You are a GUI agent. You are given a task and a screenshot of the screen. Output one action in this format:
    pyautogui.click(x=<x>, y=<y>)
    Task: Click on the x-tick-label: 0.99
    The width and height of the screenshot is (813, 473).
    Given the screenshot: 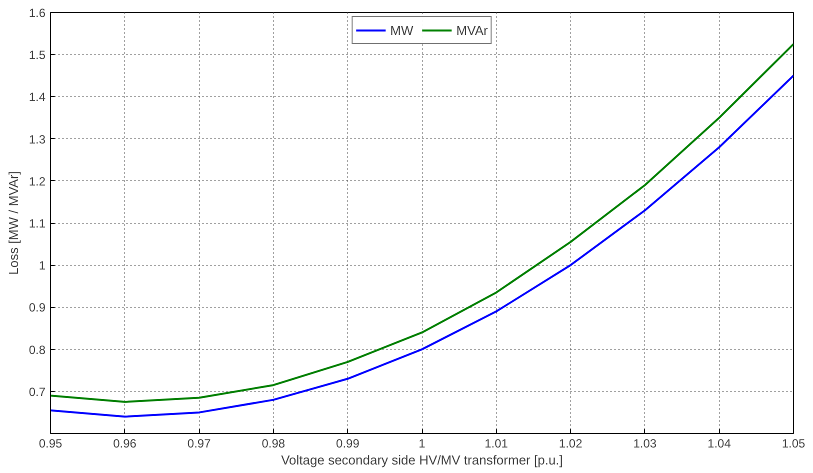 What is the action you would take?
    pyautogui.click(x=348, y=443)
    